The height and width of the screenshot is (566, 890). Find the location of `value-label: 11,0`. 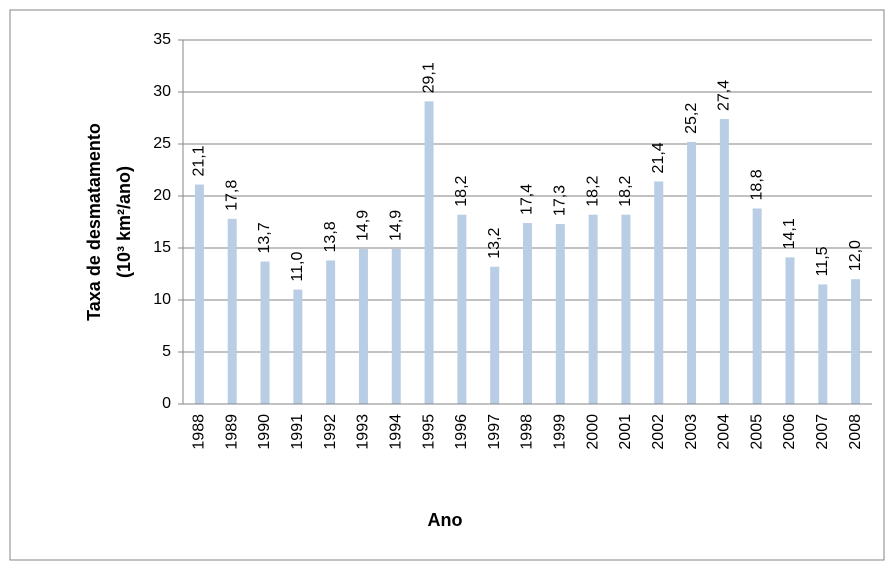

value-label: 11,0 is located at coordinates (297, 267).